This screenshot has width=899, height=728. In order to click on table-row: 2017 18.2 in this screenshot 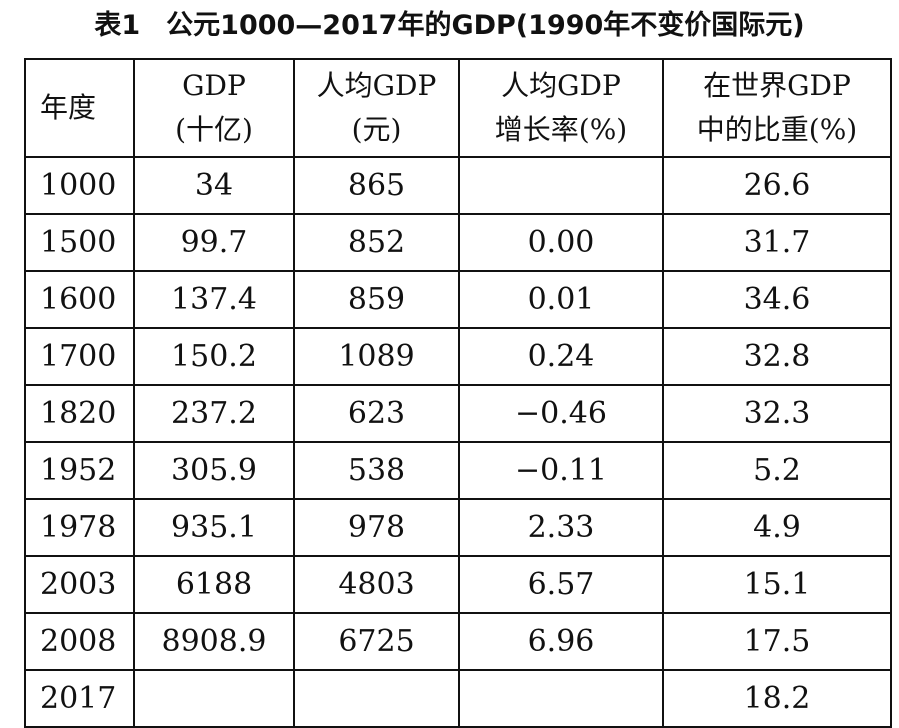, I will do `click(458, 698)`.